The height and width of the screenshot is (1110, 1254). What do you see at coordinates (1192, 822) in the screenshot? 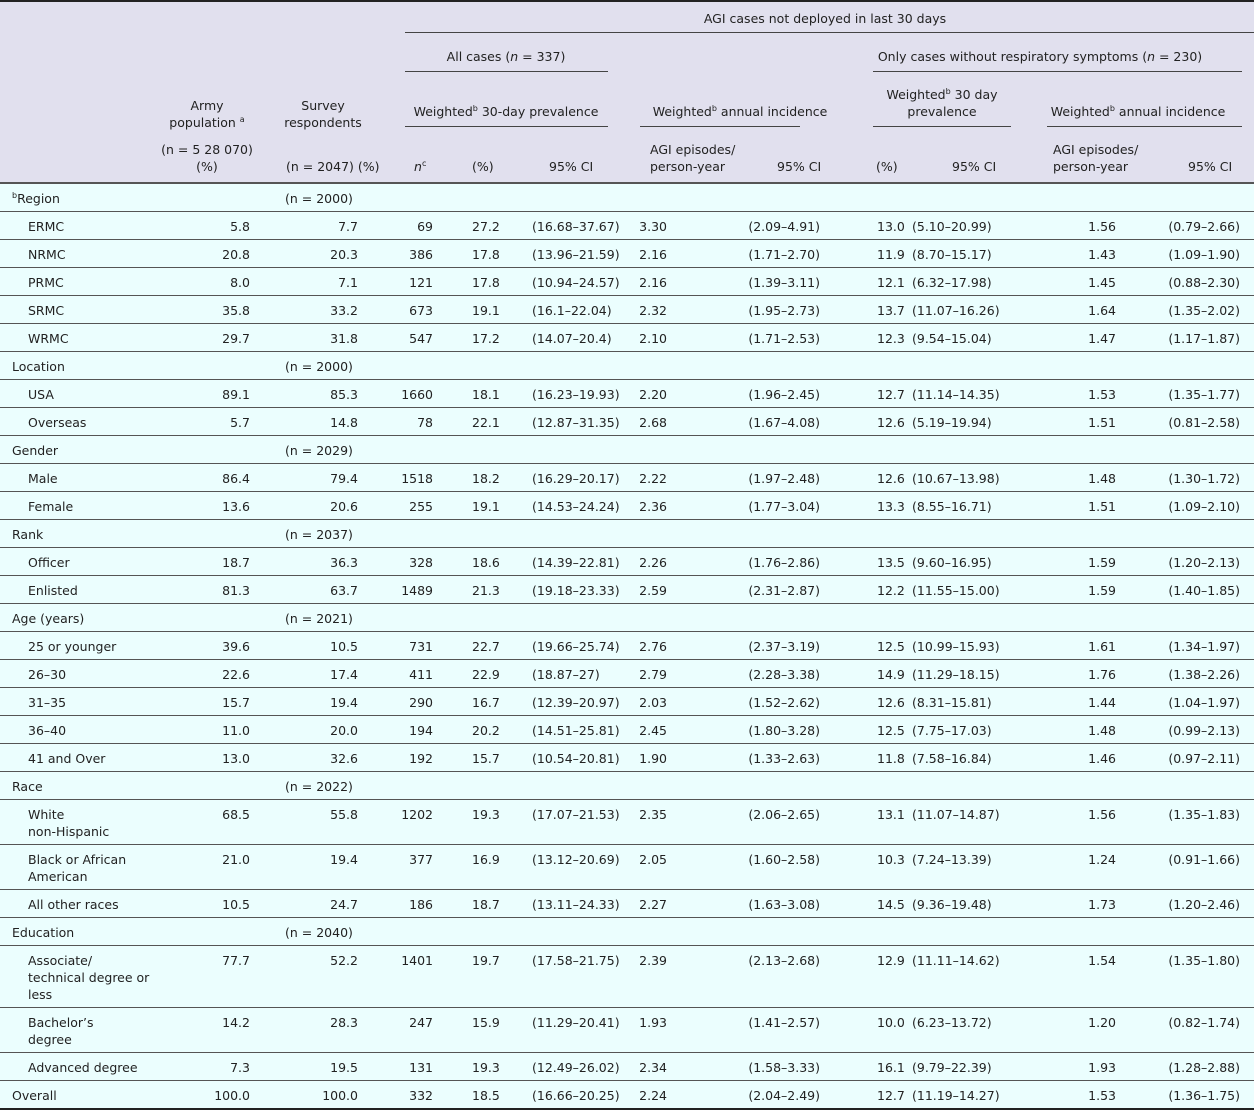
I see `no-resp-incidence-ci: (1.35–1.83)` at bounding box center [1192, 822].